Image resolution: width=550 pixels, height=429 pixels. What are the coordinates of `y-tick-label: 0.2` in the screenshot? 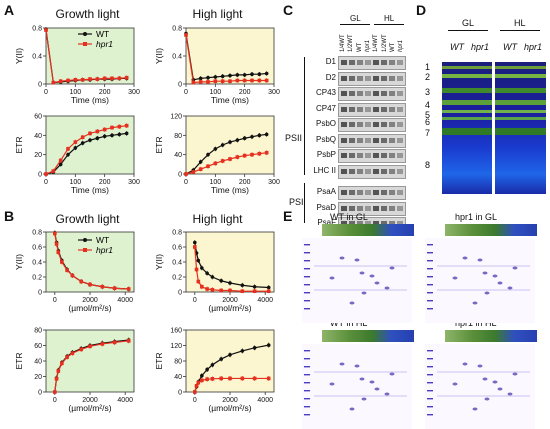 It's located at (177, 278).